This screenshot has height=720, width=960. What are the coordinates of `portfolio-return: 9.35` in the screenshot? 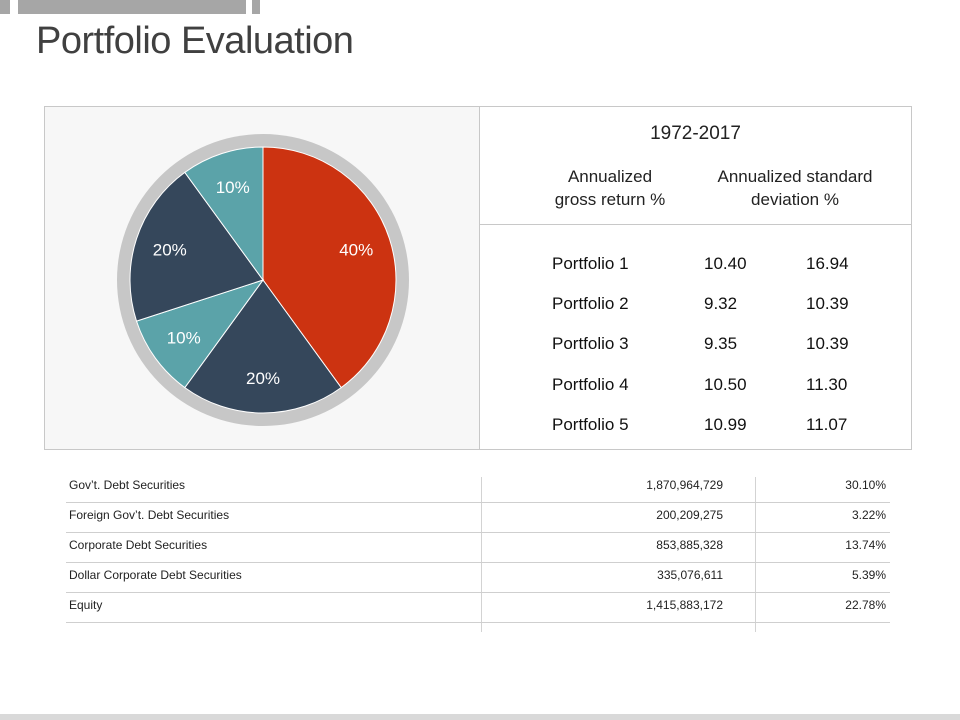 It's located at (721, 343).